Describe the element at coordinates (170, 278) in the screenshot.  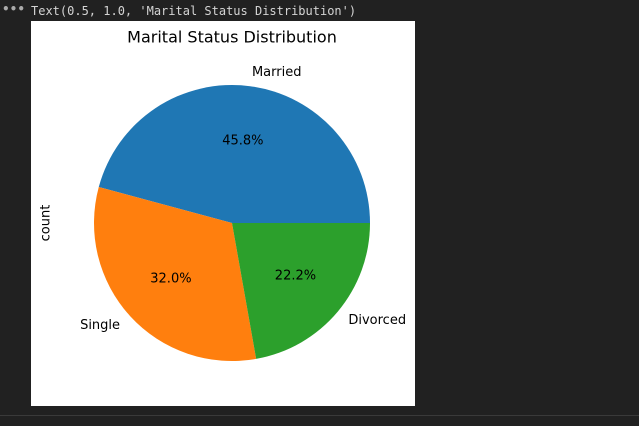
I see `percent-label: 32.0%` at that location.